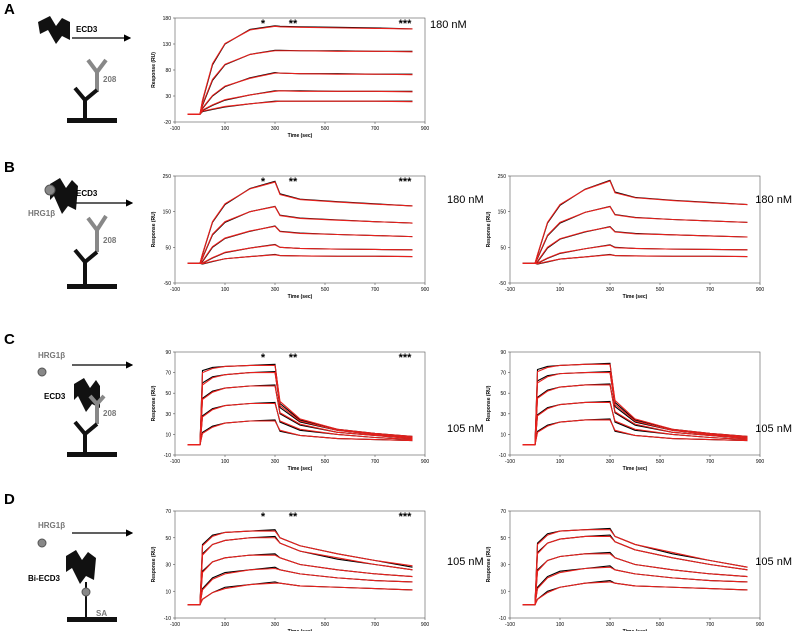 This screenshot has height=631, width=794. What do you see at coordinates (69, 224) in the screenshot?
I see `panel-b-diagram: B HRG1β ECD3 208` at bounding box center [69, 224].